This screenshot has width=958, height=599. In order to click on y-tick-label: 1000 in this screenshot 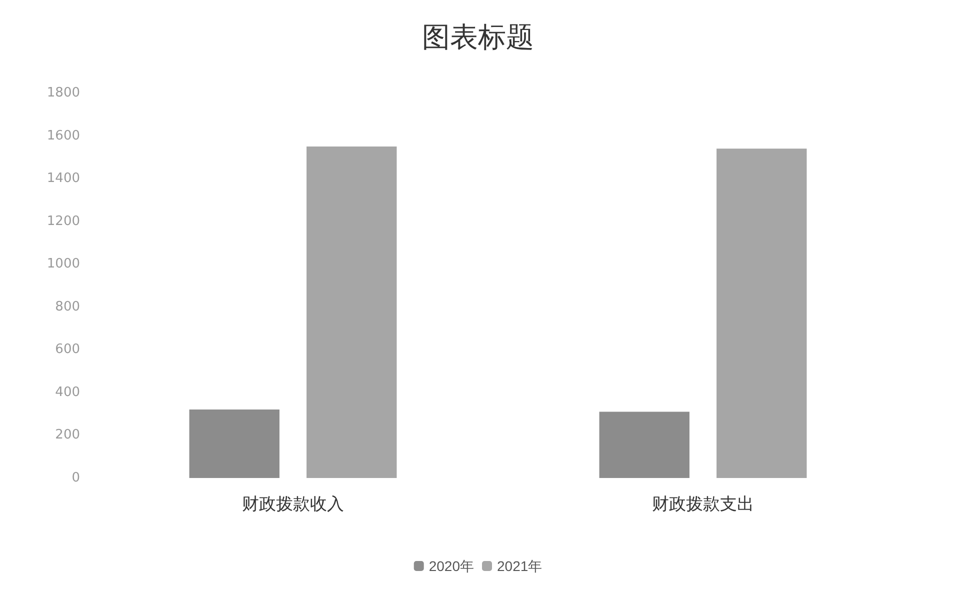, I will do `click(63, 264)`.